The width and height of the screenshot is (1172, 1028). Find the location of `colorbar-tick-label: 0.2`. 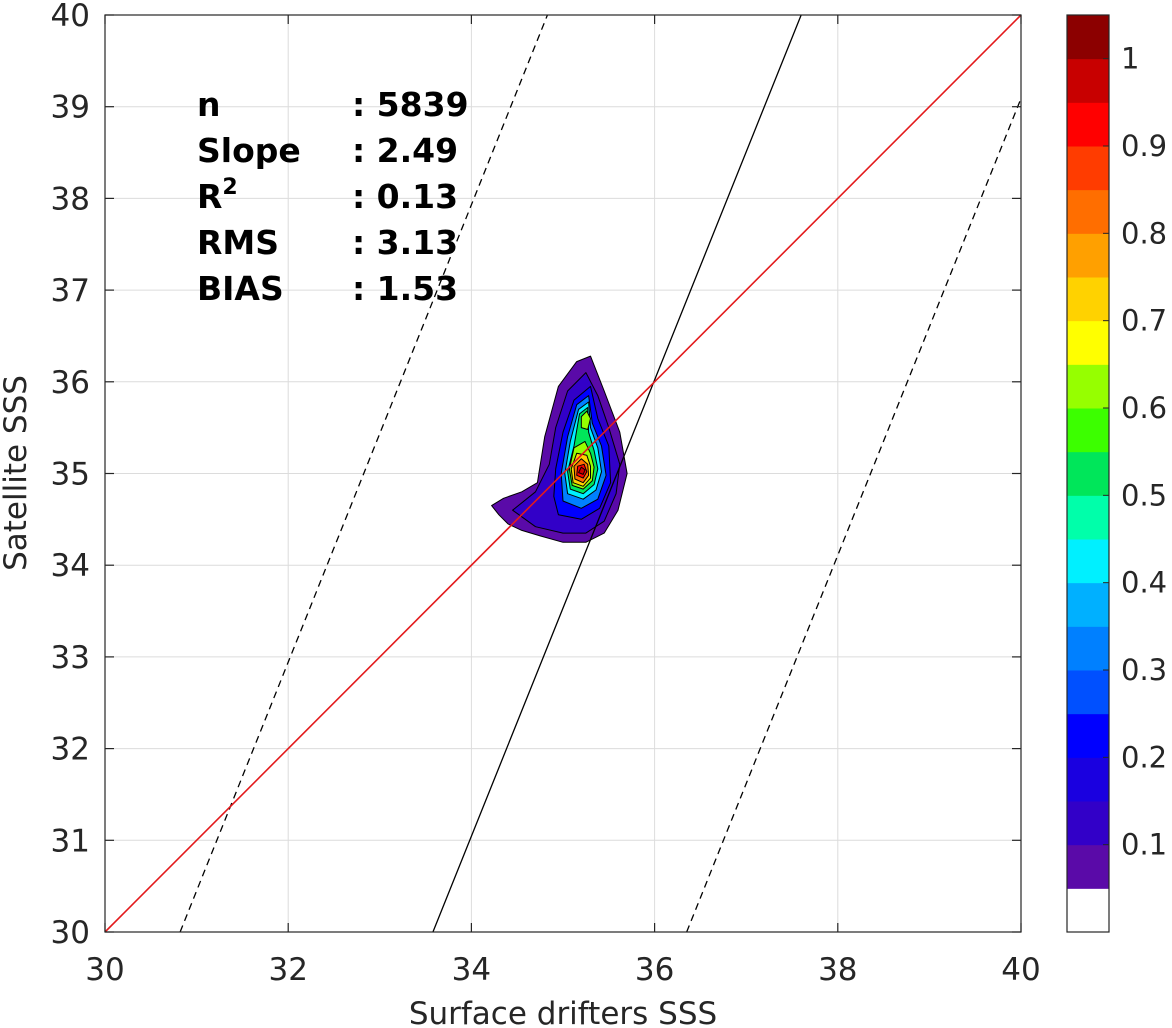

colorbar-tick-label: 0.2 is located at coordinates (1144, 757).